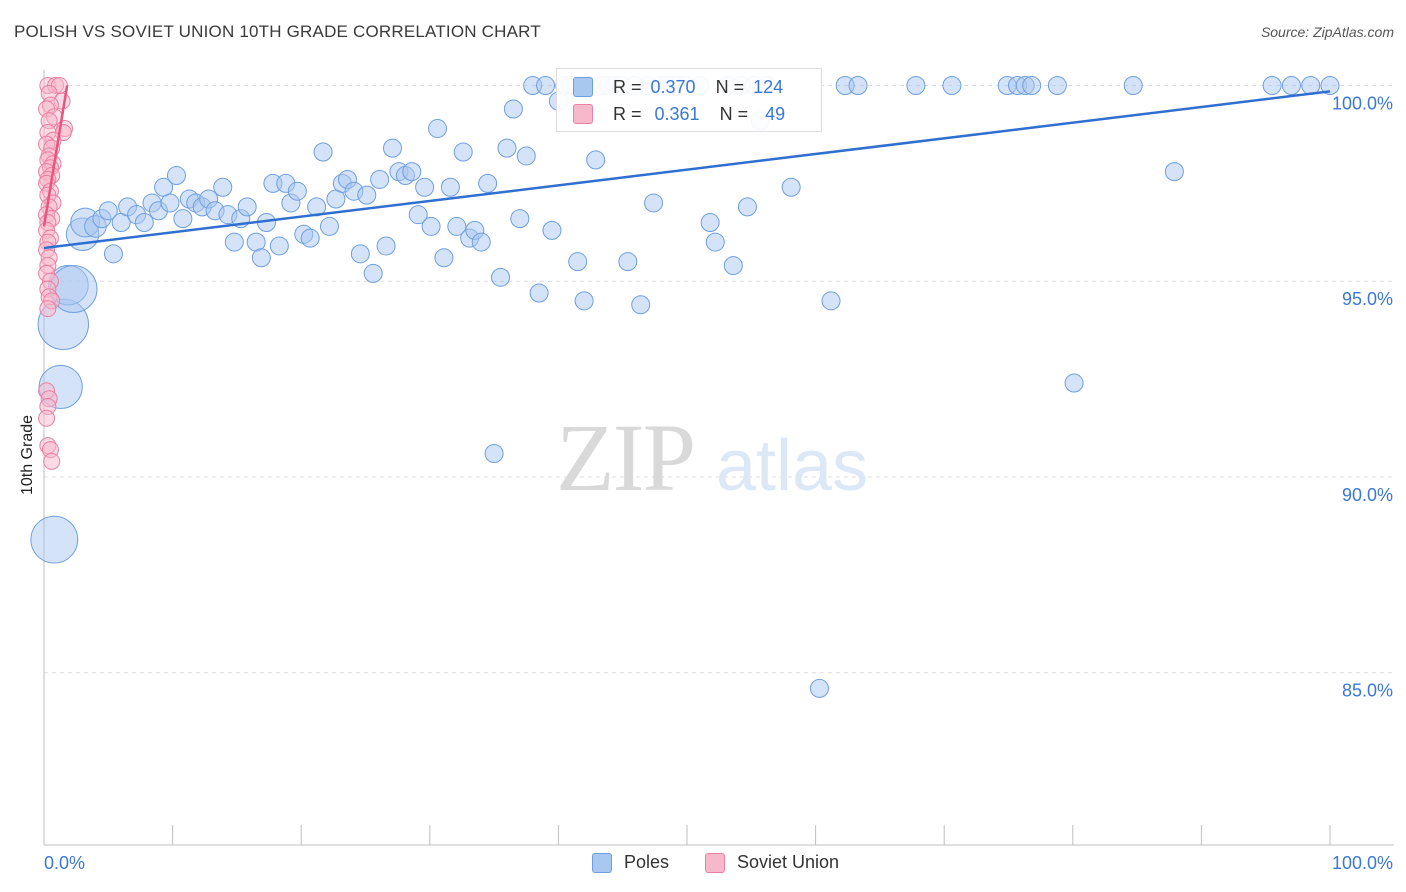 This screenshot has width=1406, height=892. I want to click on y-tick-label: 95.0%, so click(1367, 299).